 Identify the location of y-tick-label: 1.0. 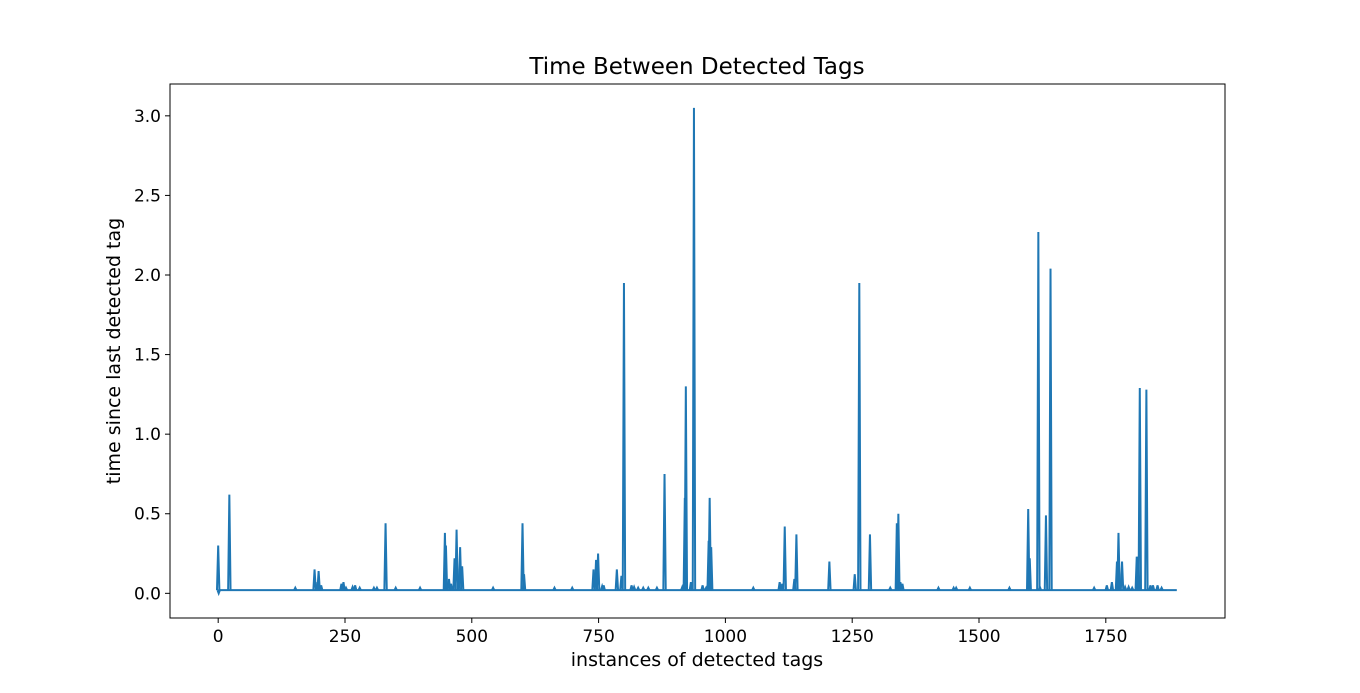
(147, 435).